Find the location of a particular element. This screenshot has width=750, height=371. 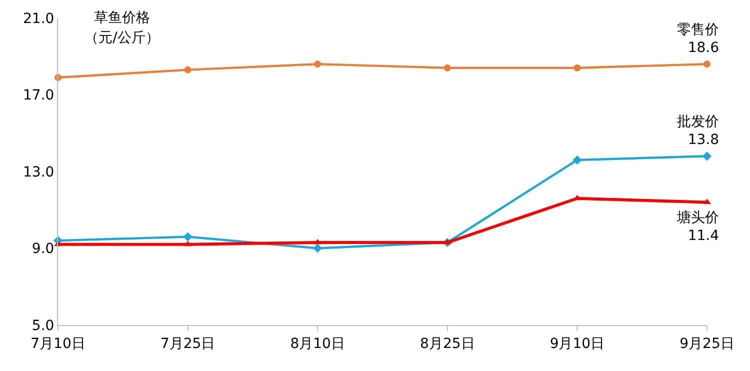

x-tick-label: 9月10日 is located at coordinates (577, 344).